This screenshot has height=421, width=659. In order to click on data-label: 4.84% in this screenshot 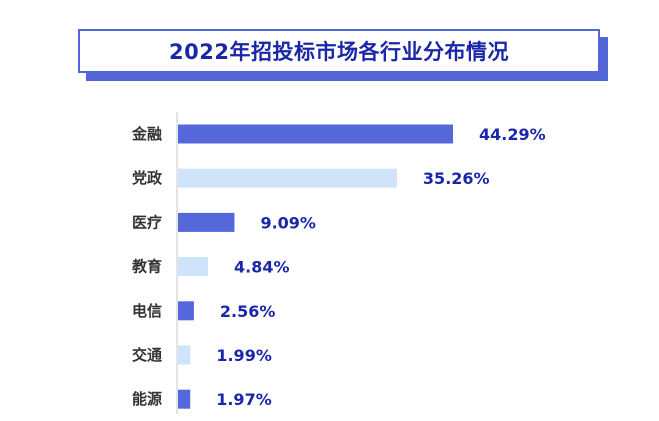, I will do `click(262, 267)`.